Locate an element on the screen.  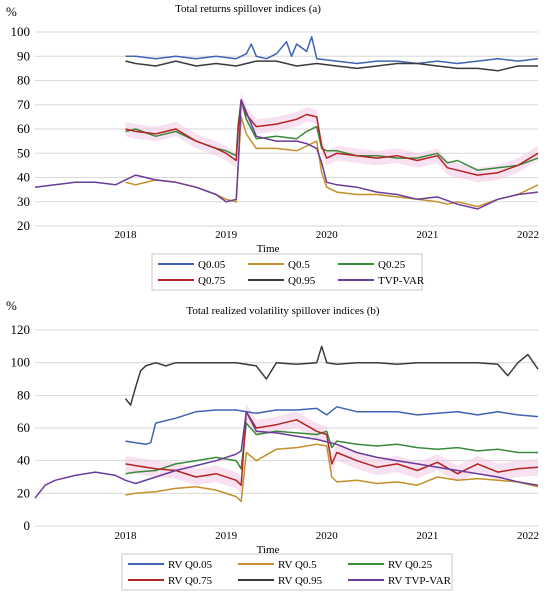
legend: Q0.05 Q0.5 Q0.25 Q0.75 Q0.95 TVP-VAR is located at coordinates (288, 272).